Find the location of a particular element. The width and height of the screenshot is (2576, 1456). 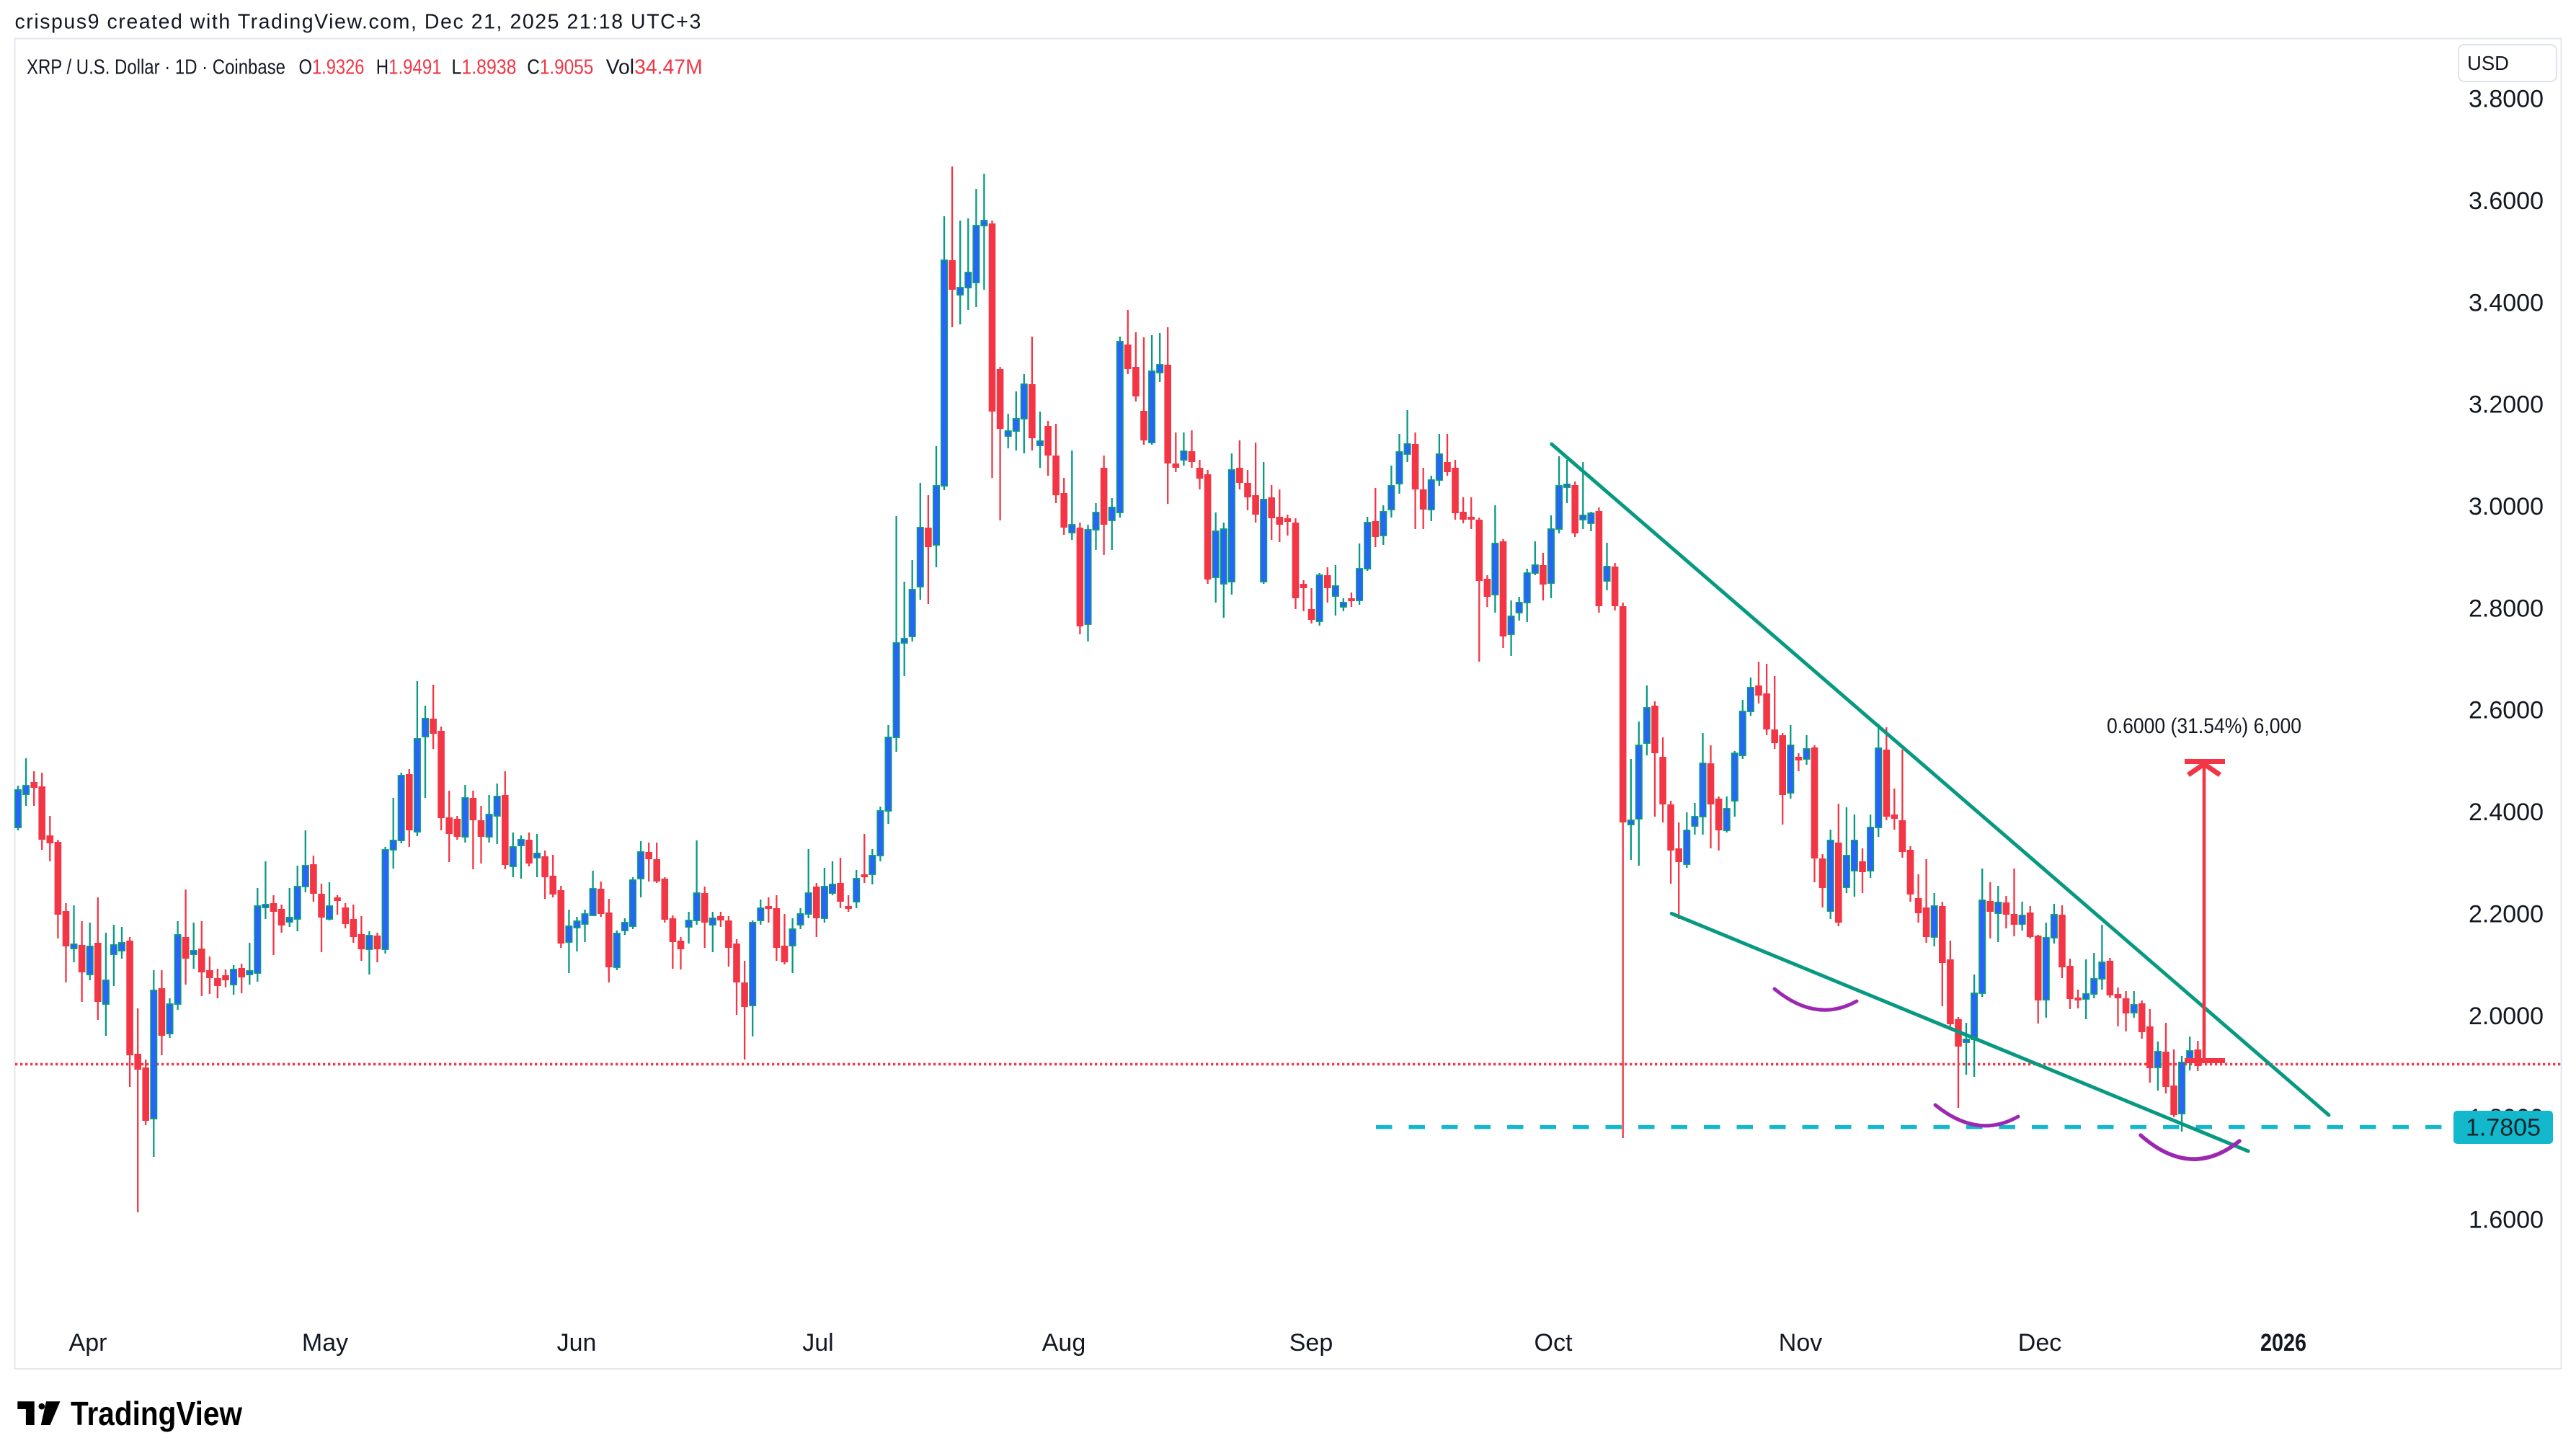

svg-text: H1.9491 is located at coordinates (409, 67).